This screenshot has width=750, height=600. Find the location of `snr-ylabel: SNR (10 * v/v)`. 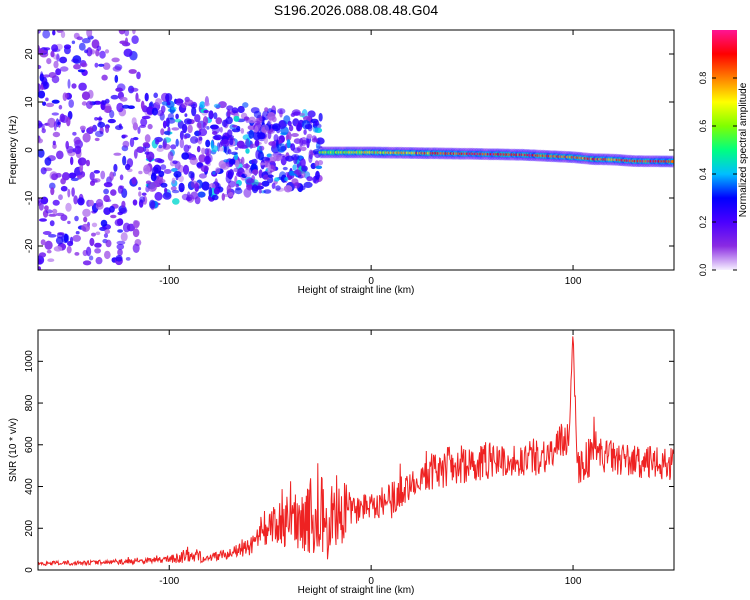

snr-ylabel: SNR (10 * v/v) is located at coordinates (13, 450).